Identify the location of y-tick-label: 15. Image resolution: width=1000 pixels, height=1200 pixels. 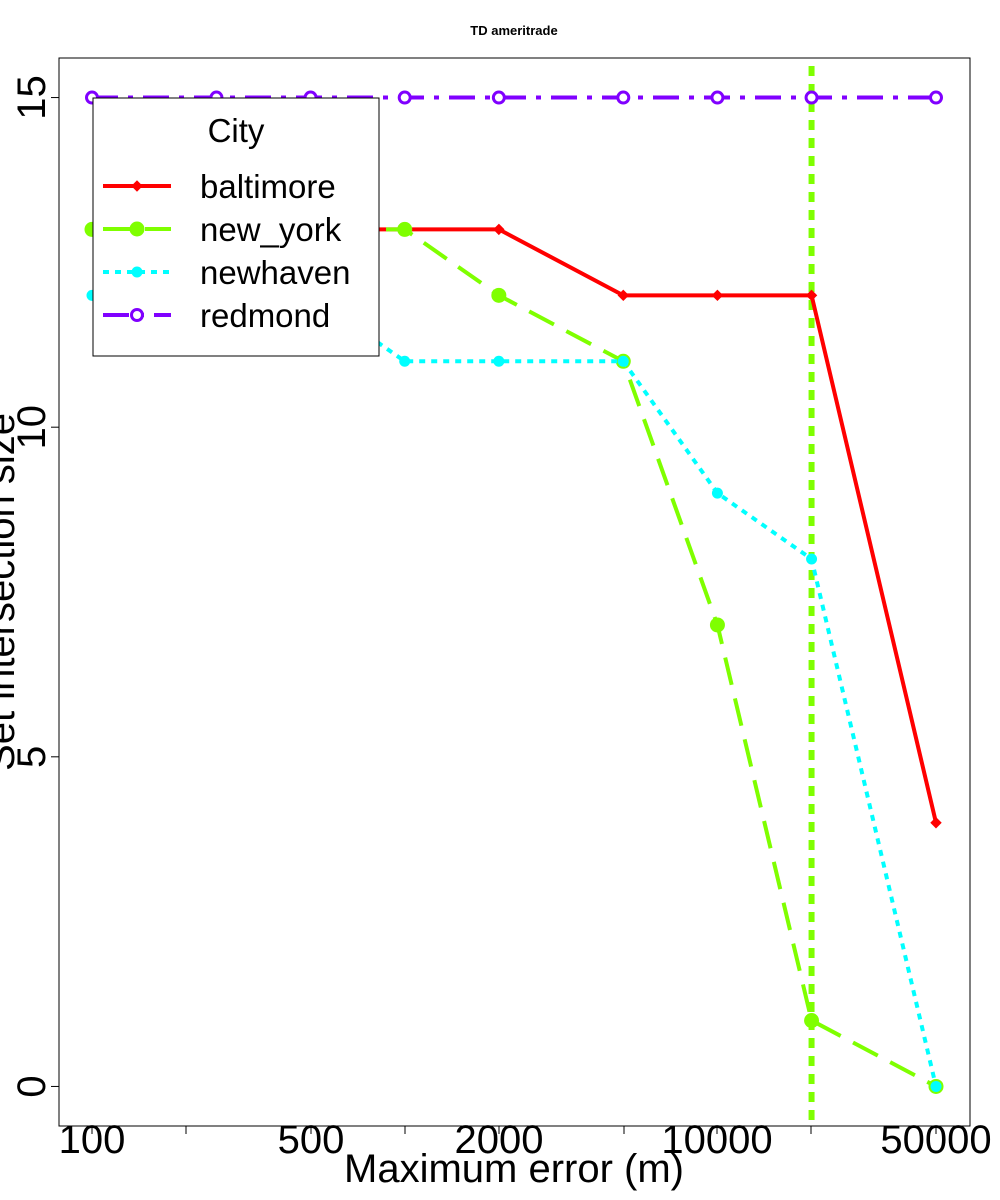
(32, 97).